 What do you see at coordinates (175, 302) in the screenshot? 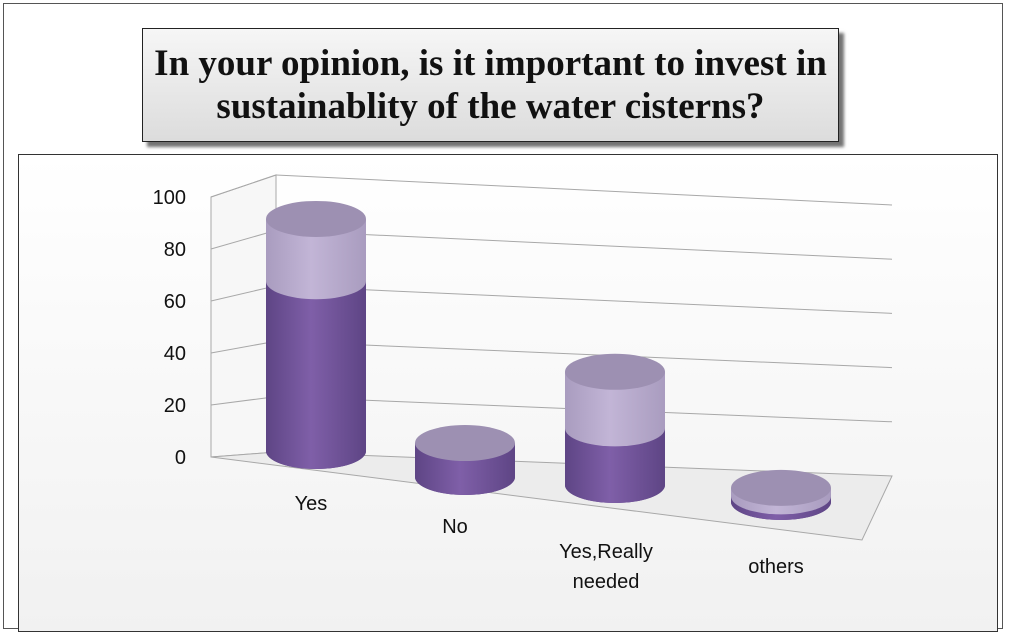
I see `y-tick-label: 60` at bounding box center [175, 302].